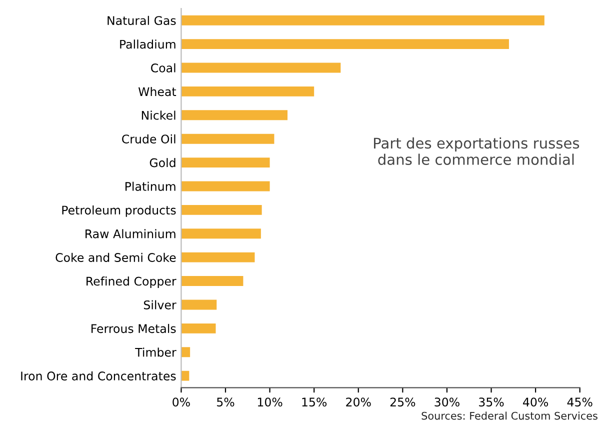  Describe the element at coordinates (142, 21) in the screenshot. I see `y-tick-label: Natural Gas` at that location.